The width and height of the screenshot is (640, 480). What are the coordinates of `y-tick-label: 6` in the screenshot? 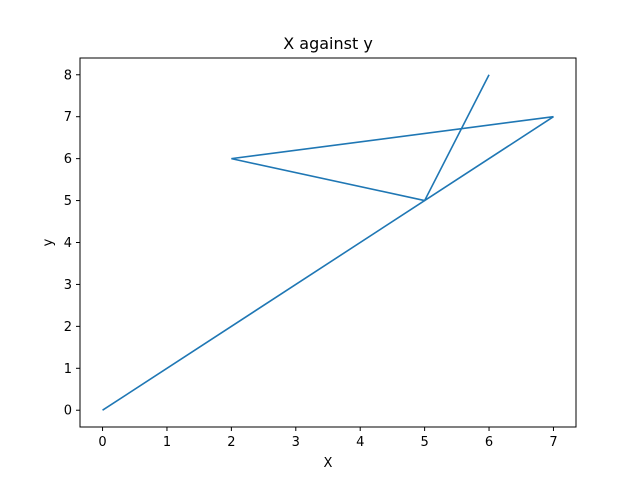 It's located at (68, 159).